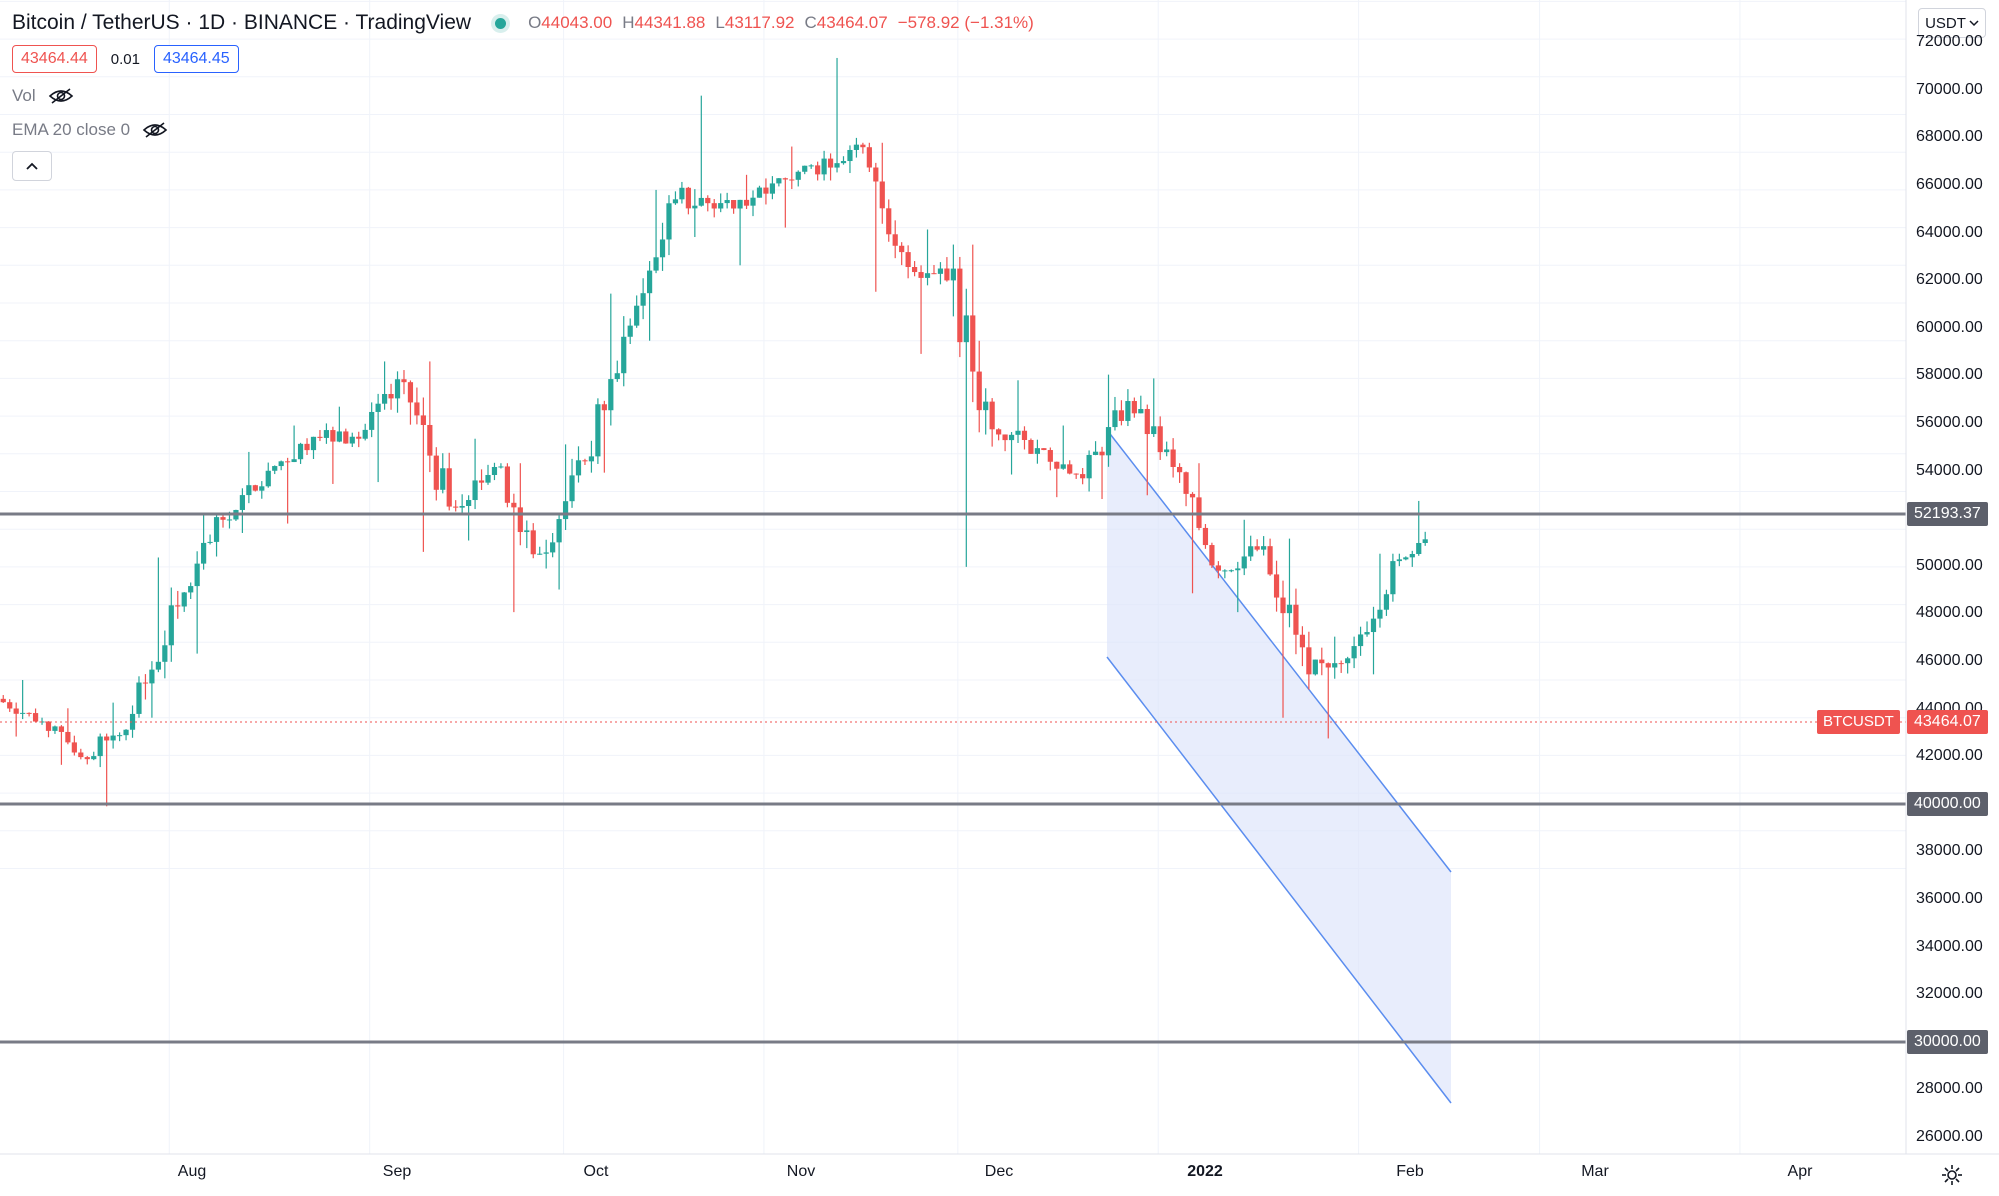 The height and width of the screenshot is (1196, 1999). Describe the element at coordinates (1947, 514) in the screenshot. I see `level-badge: 52193.37` at that location.